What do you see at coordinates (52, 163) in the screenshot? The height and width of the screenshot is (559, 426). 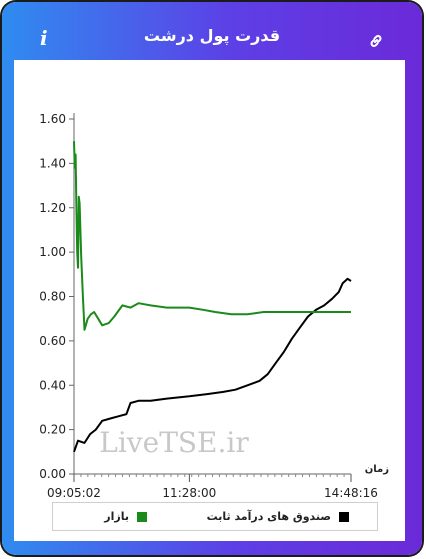 I see `y-tick-label: 1.40` at bounding box center [52, 163].